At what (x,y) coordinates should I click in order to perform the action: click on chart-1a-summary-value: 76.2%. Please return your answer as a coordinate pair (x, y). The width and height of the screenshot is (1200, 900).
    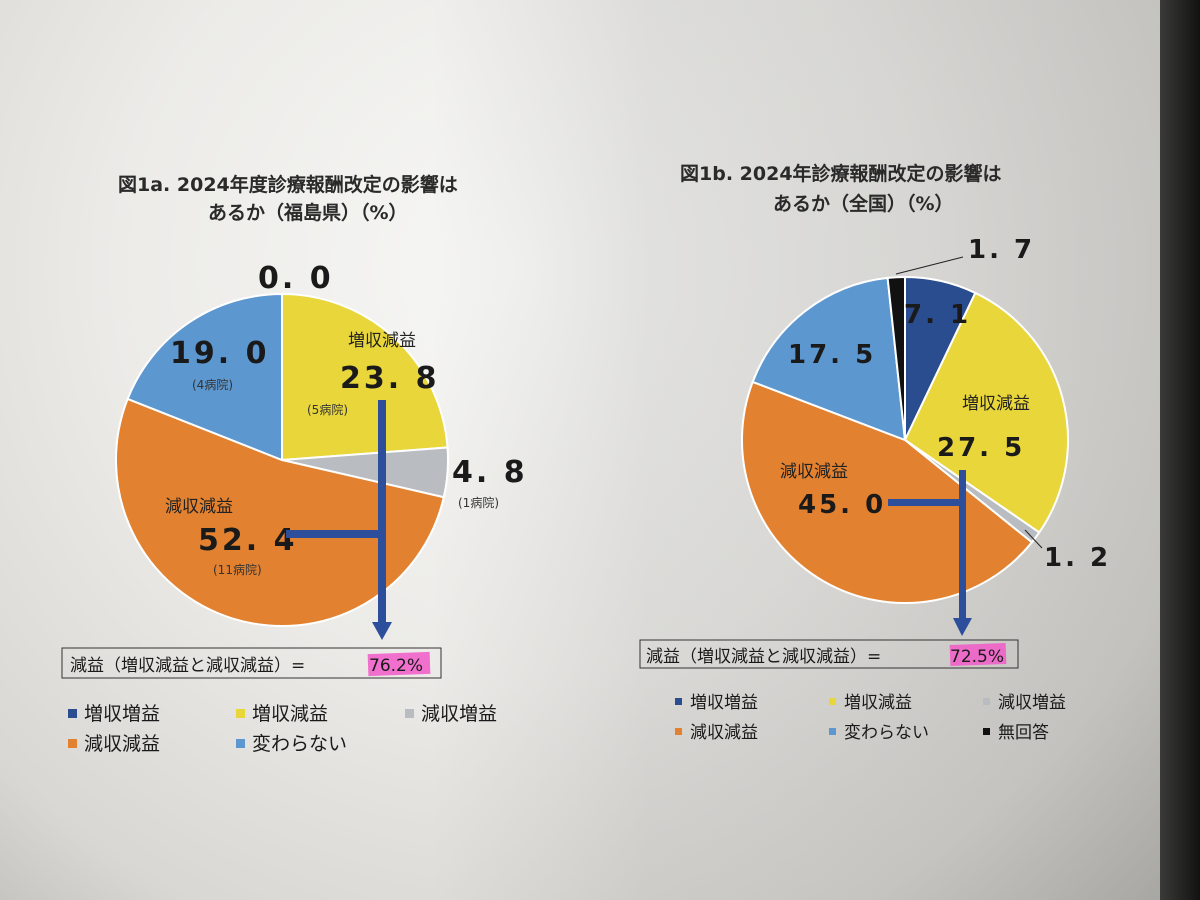
    Looking at the image, I should click on (396, 666).